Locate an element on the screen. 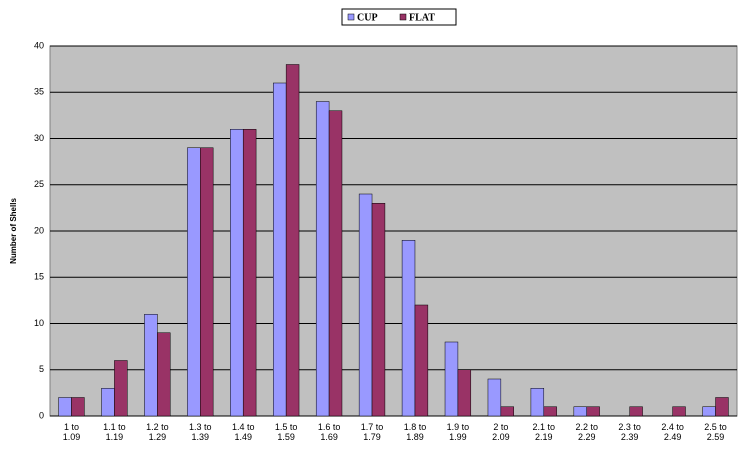 The height and width of the screenshot is (462, 739). y-axis-label: Number of Shells is located at coordinates (13, 231).